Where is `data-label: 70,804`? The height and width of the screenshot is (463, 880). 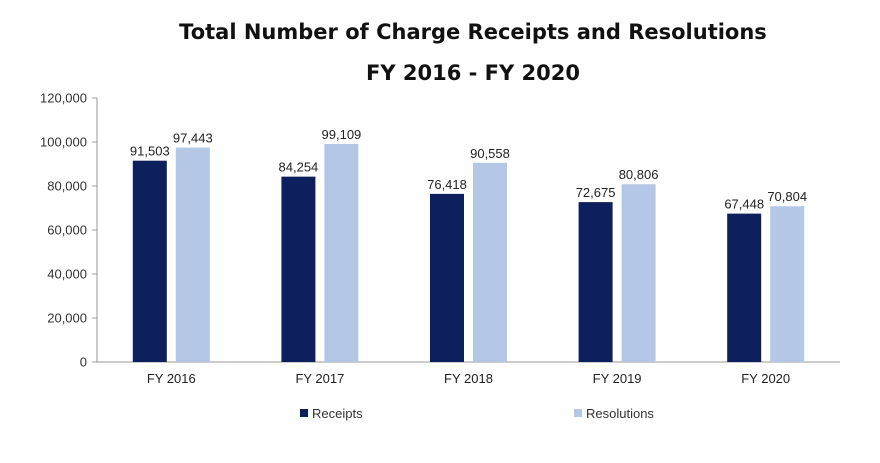 data-label: 70,804 is located at coordinates (787, 196).